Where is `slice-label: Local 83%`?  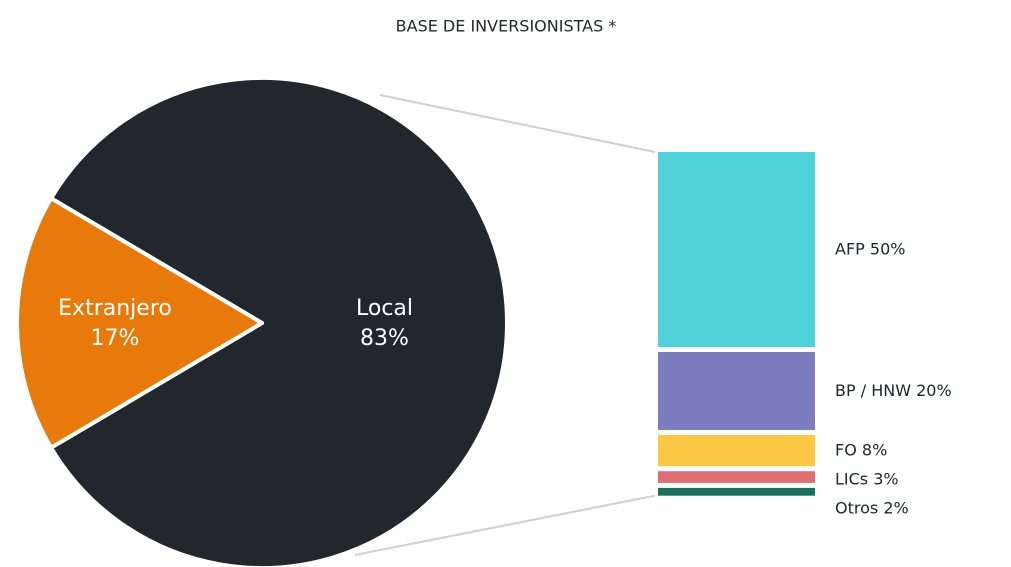 slice-label: Local 83% is located at coordinates (384, 323).